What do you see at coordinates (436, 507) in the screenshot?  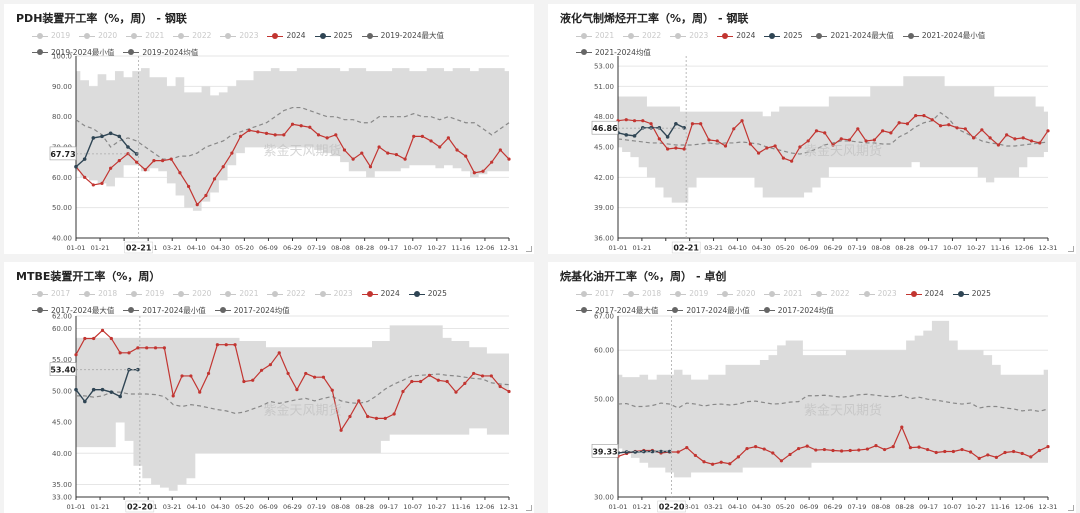 I see `x-tick-label: 10-27` at bounding box center [436, 507].